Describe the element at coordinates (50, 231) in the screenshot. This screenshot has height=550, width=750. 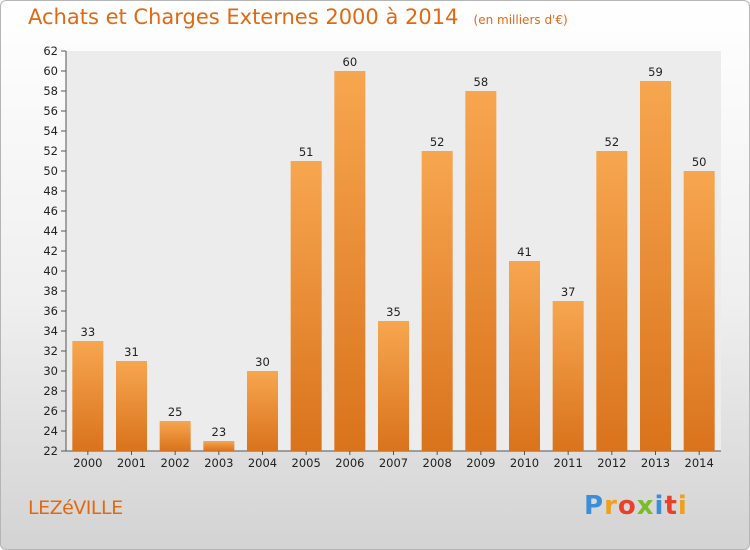
I see `y-tick-label: 44` at that location.